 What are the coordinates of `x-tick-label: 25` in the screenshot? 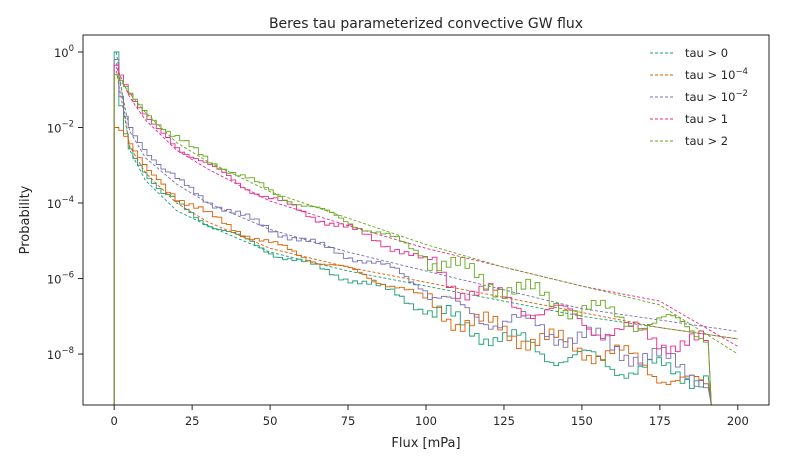 It's located at (192, 421).